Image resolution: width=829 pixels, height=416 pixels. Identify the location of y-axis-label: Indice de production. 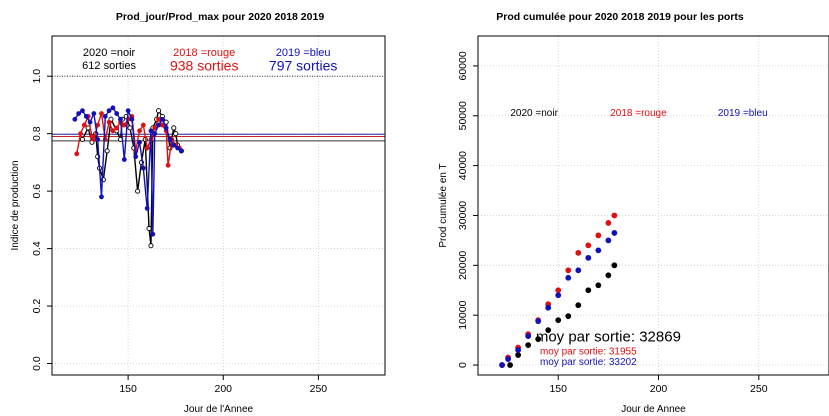
(15, 205).